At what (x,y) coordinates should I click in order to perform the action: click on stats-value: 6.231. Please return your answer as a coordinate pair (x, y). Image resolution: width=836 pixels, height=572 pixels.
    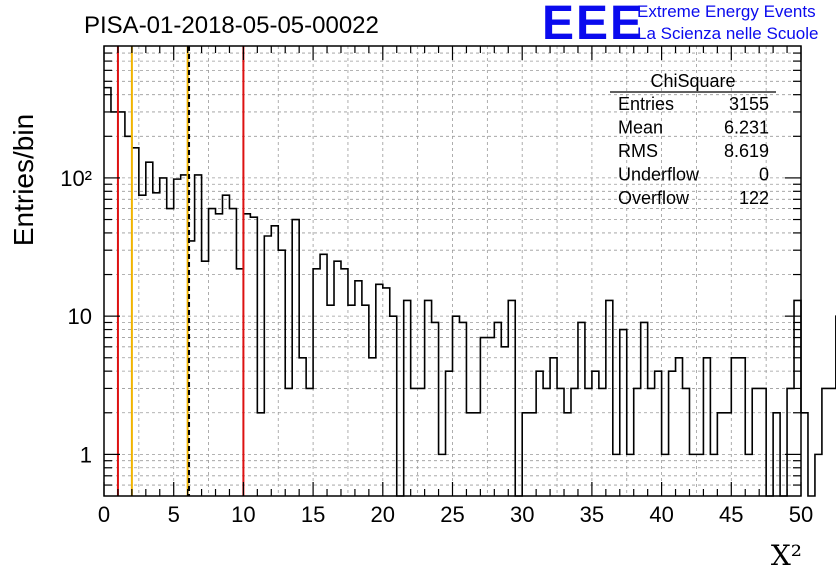
    Looking at the image, I should click on (746, 128).